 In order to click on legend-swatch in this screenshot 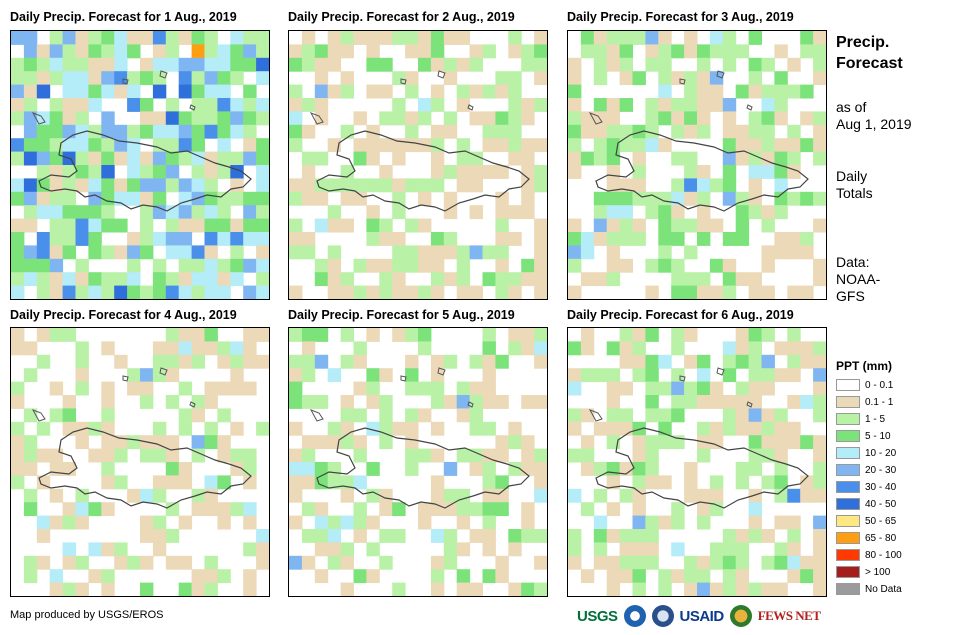, I will do `click(848, 436)`.